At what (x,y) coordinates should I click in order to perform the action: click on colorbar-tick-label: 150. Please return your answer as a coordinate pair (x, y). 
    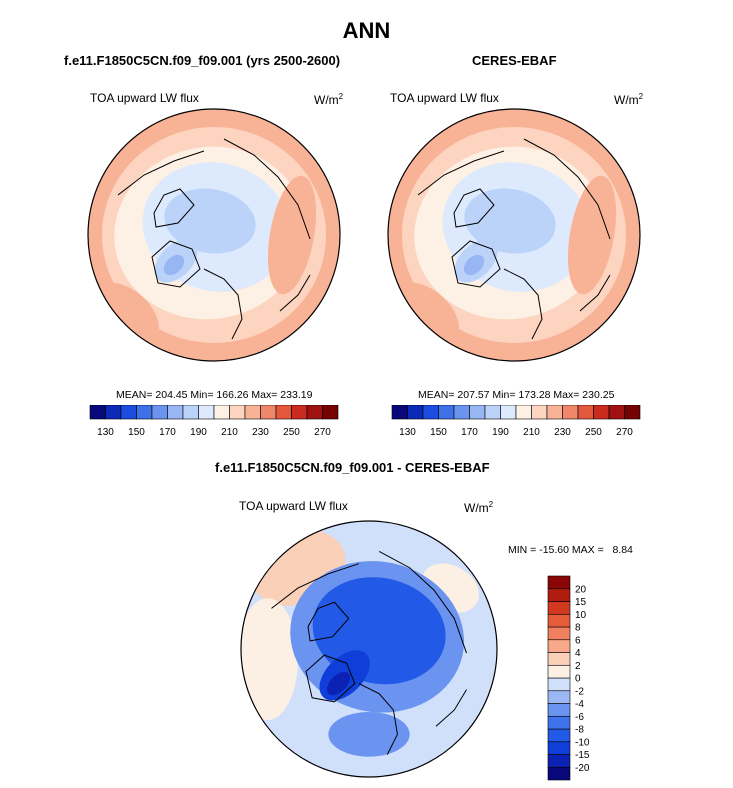
    Looking at the image, I should click on (438, 432).